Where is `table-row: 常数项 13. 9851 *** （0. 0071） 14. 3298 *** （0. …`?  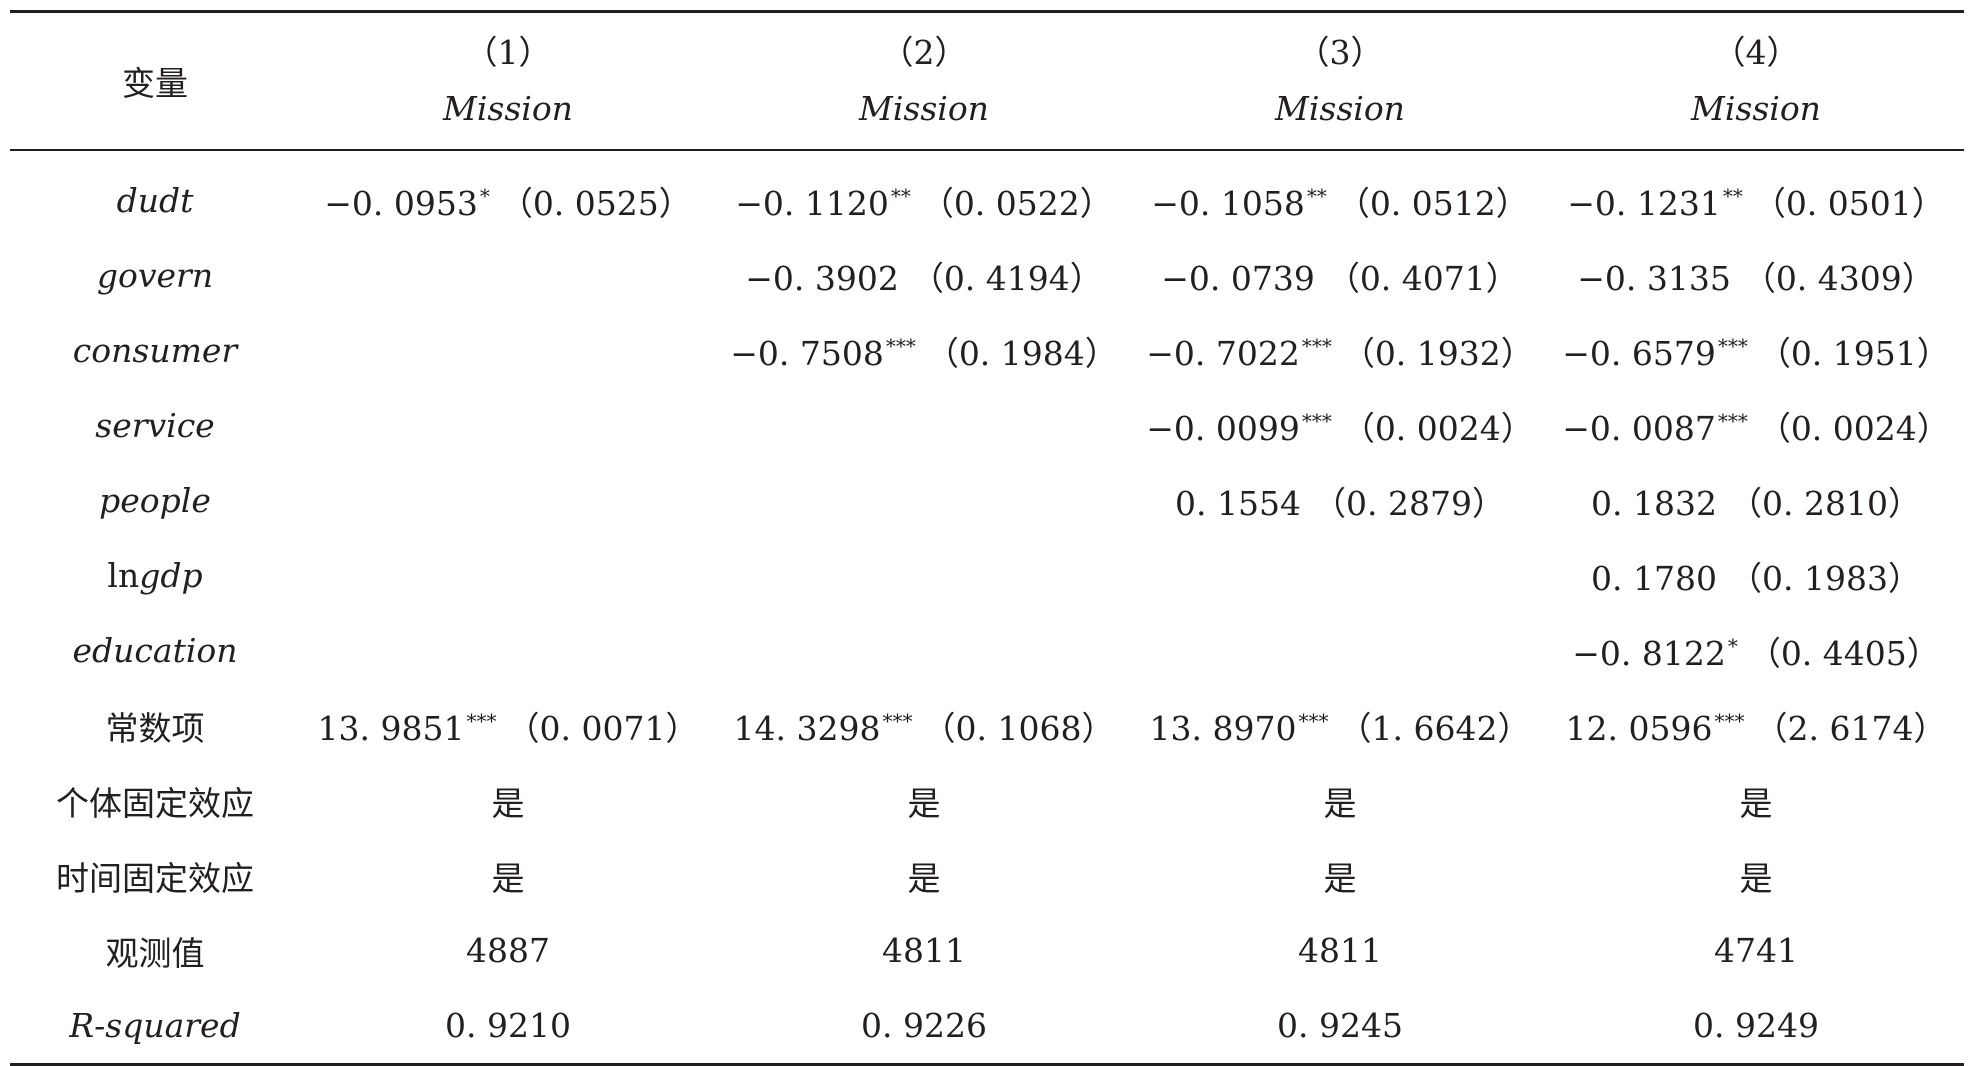
table-row: 常数项 13. 9851 *** （0. 0071） 14. 3298 *** （0. … is located at coordinates (987, 725).